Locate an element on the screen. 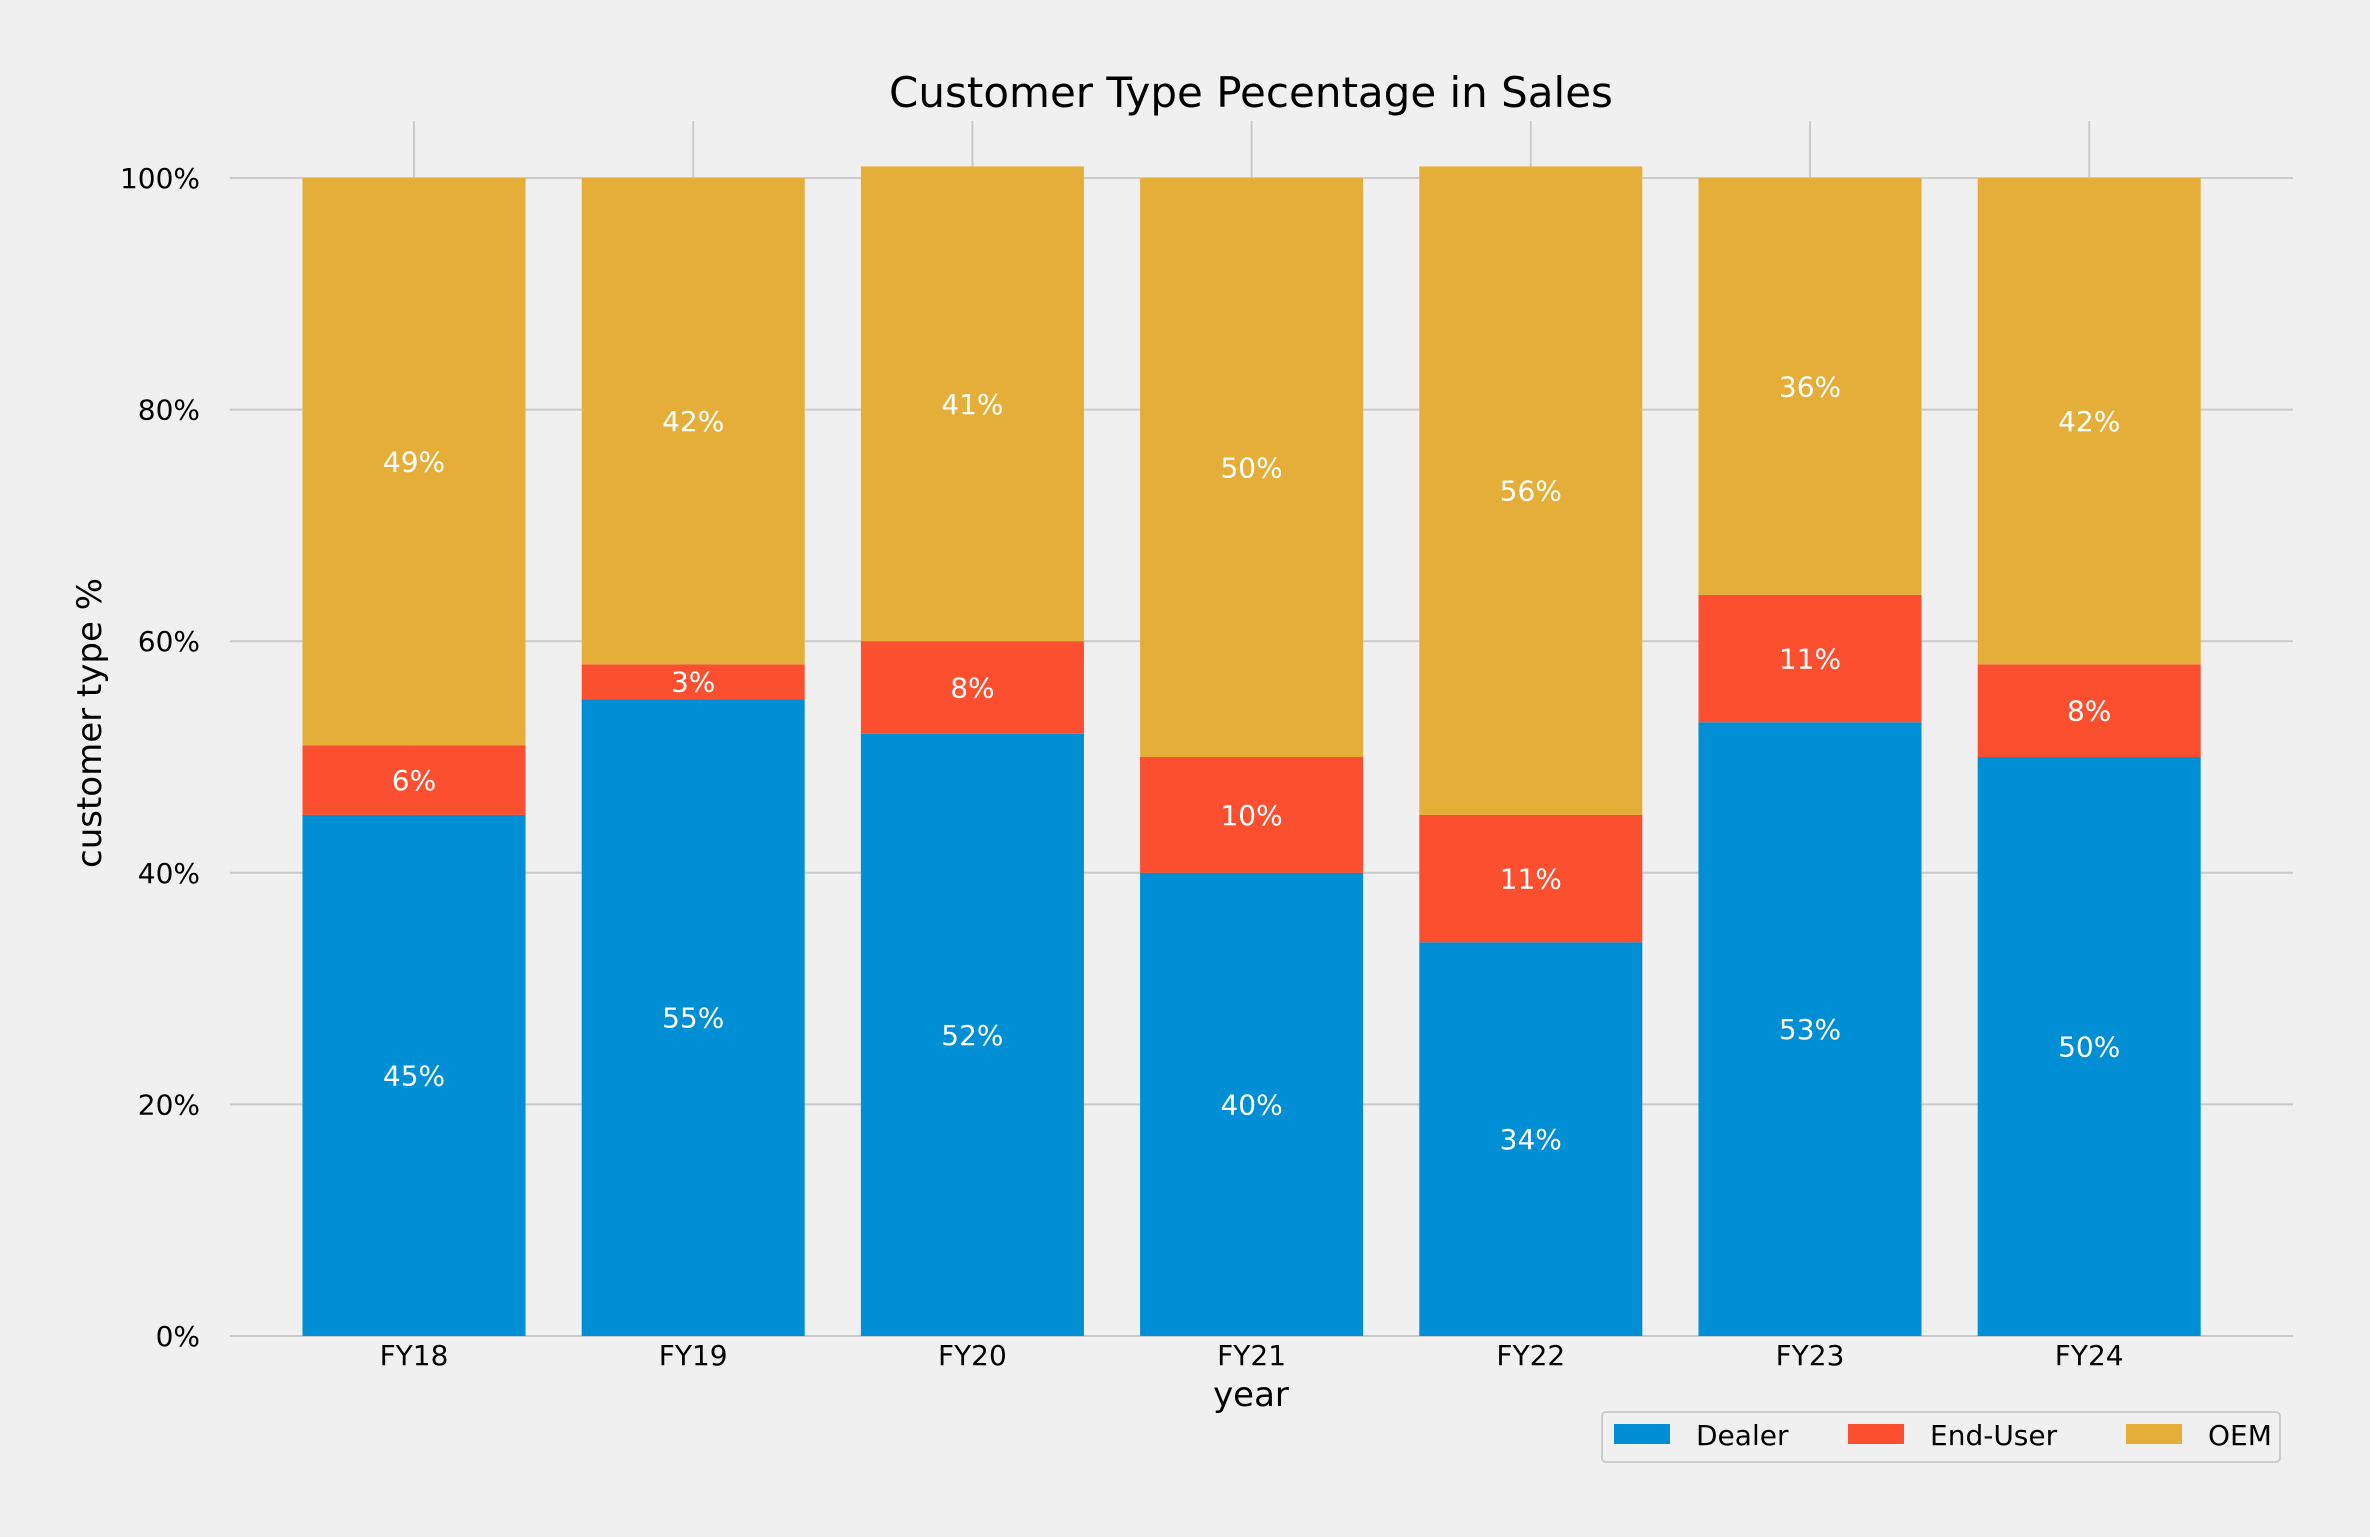 This screenshot has height=1537, width=2370. y-axis-label: customer type % is located at coordinates (90, 723).